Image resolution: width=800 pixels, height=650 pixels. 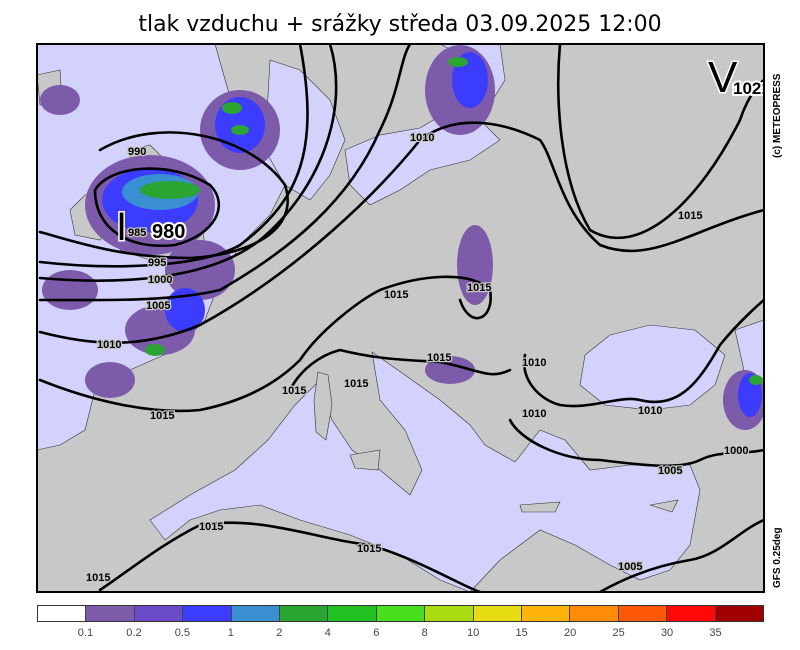 What do you see at coordinates (323, 406) in the screenshot?
I see `corsica-sardinia` at bounding box center [323, 406].